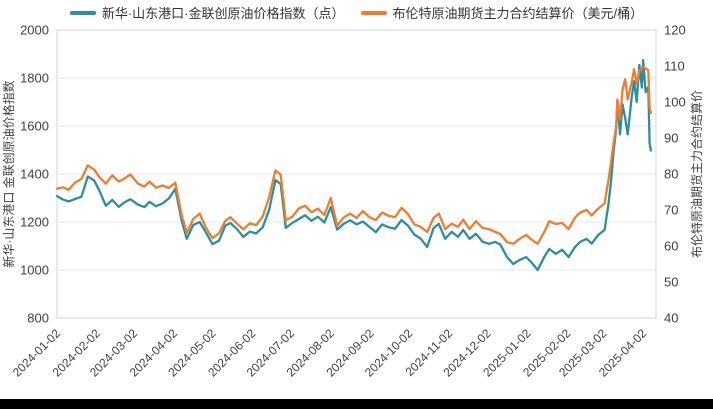 The width and height of the screenshot is (713, 409). I want to click on y-left-tick-label: 1000, so click(34, 270).